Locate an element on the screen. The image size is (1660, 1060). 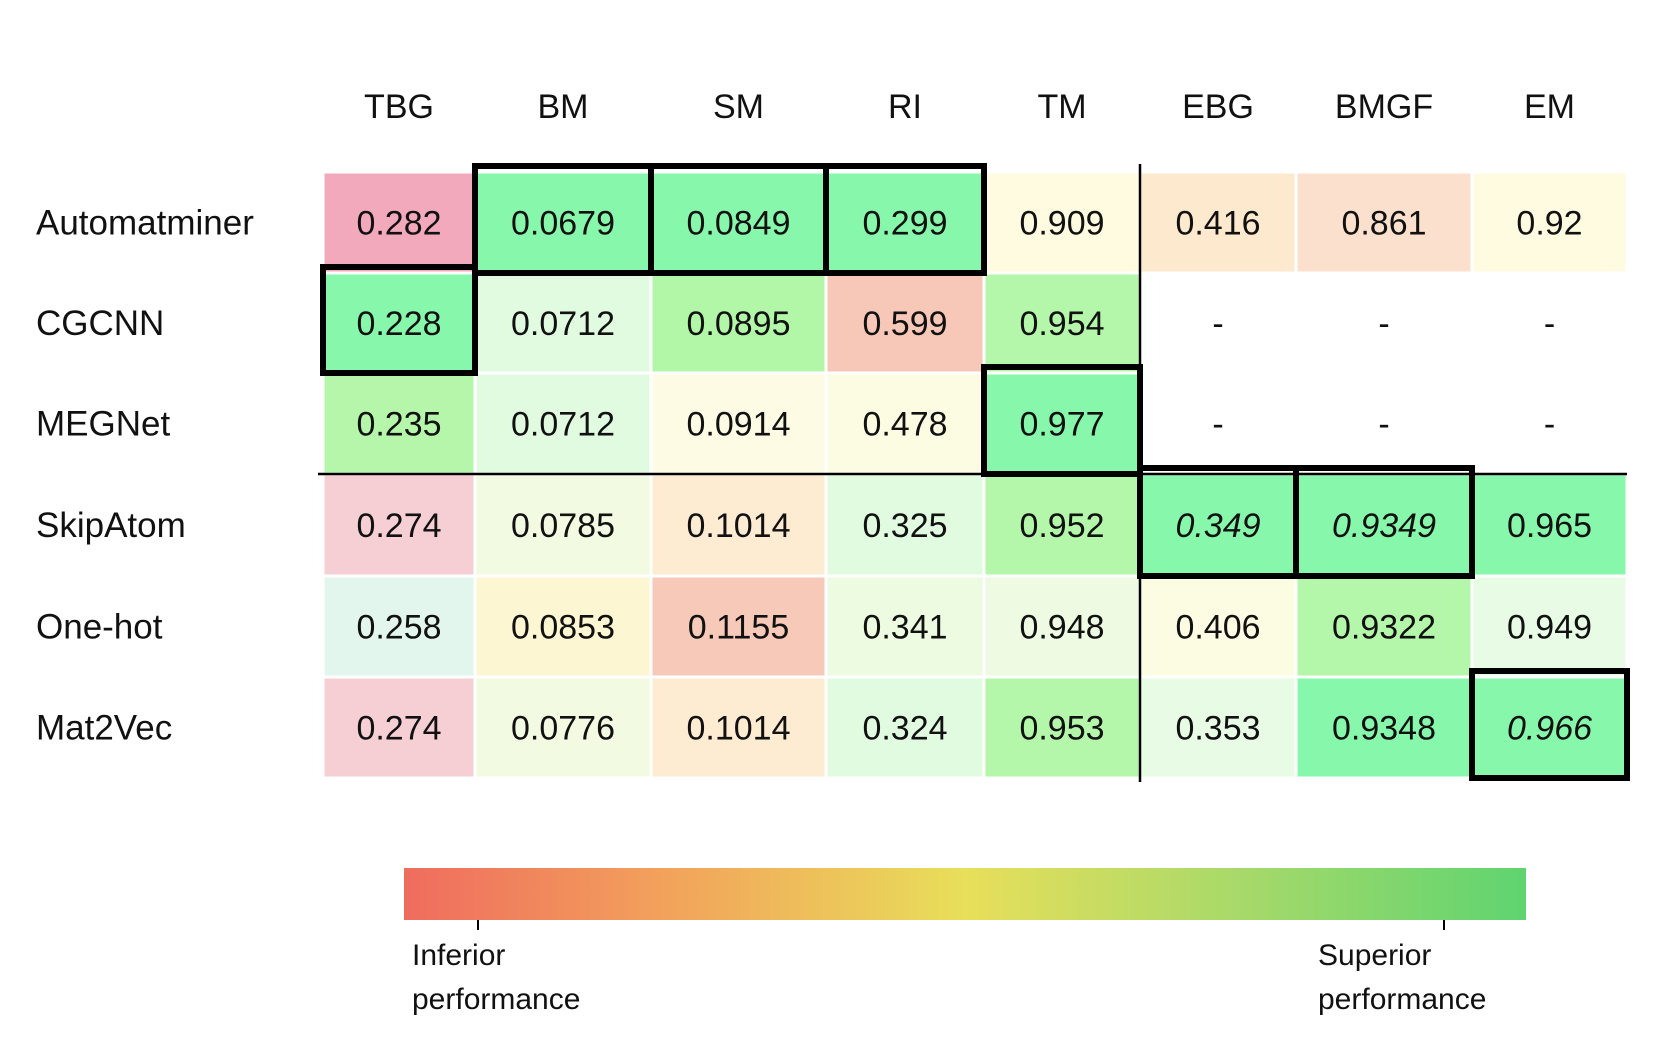
cell-value-one-hot-bmgf: 0.9322 is located at coordinates (1384, 628).